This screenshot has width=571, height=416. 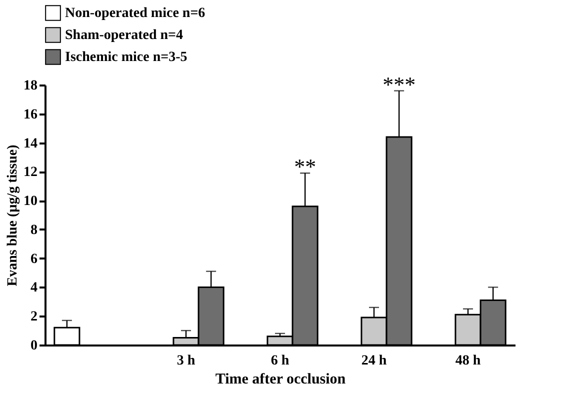 I want to click on y-tick-label: 10, so click(x=31, y=202).